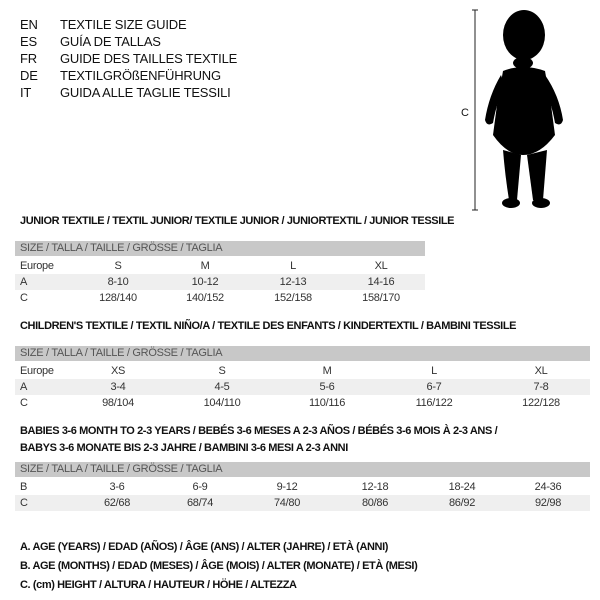  What do you see at coordinates (200, 487) in the screenshot?
I see `table-cell: 6-9` at bounding box center [200, 487].